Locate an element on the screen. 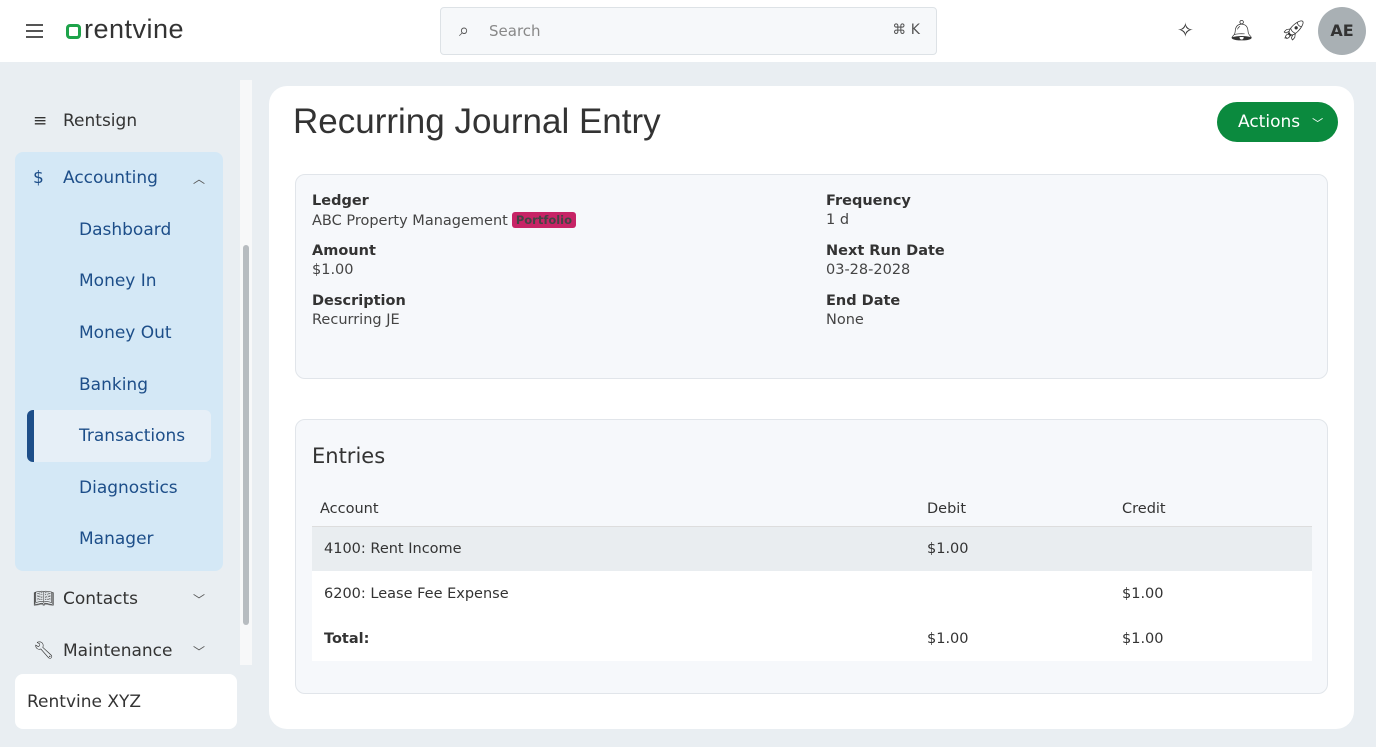 The image size is (1376, 747). actions-button: Actions ﹀ is located at coordinates (1277, 122).